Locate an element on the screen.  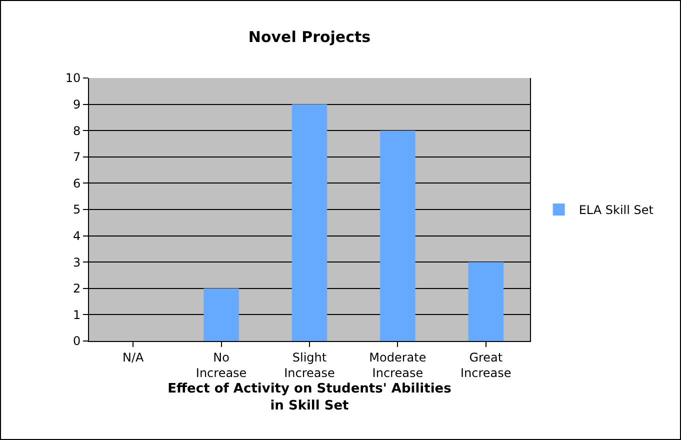
x-tick-label: Great Increase is located at coordinates (486, 365).